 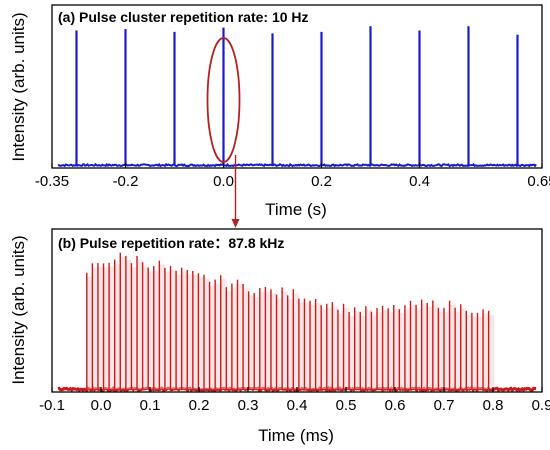 What do you see at coordinates (248, 405) in the screenshot?
I see `panel-b-x-tick-label: 0.3` at bounding box center [248, 405].